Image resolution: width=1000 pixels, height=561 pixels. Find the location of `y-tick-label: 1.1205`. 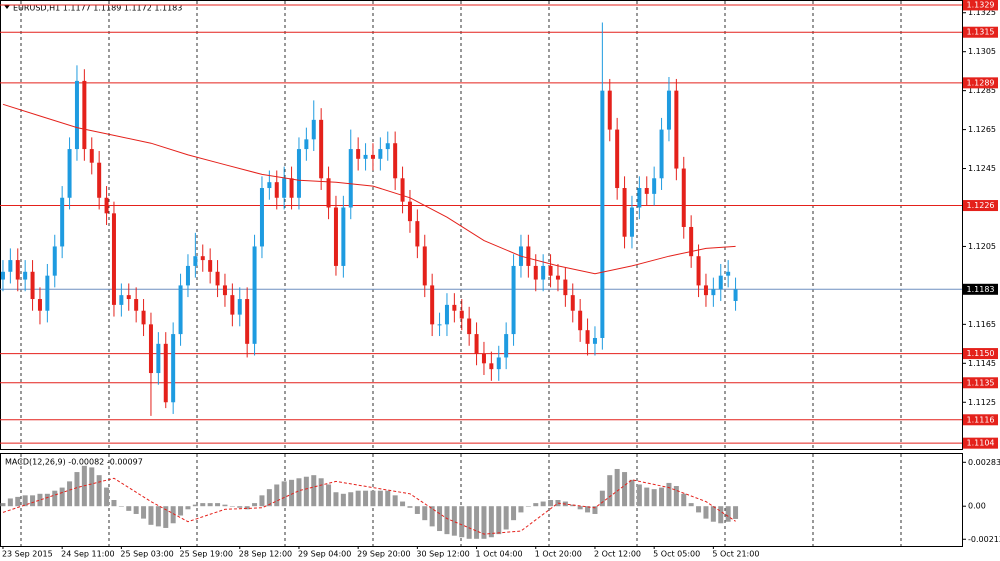

y-tick-label: 1.1205 is located at coordinates (982, 246).